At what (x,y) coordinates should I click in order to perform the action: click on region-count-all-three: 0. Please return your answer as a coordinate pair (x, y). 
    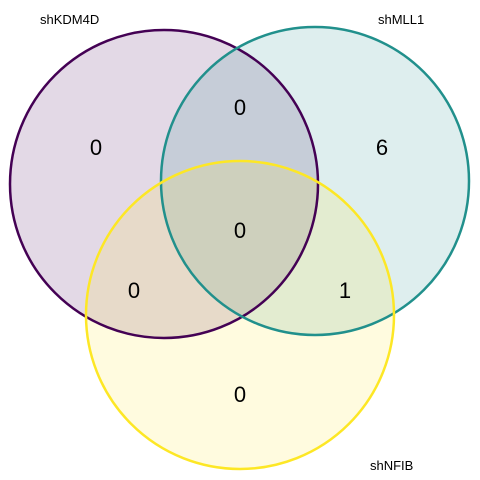
    Looking at the image, I should click on (240, 230).